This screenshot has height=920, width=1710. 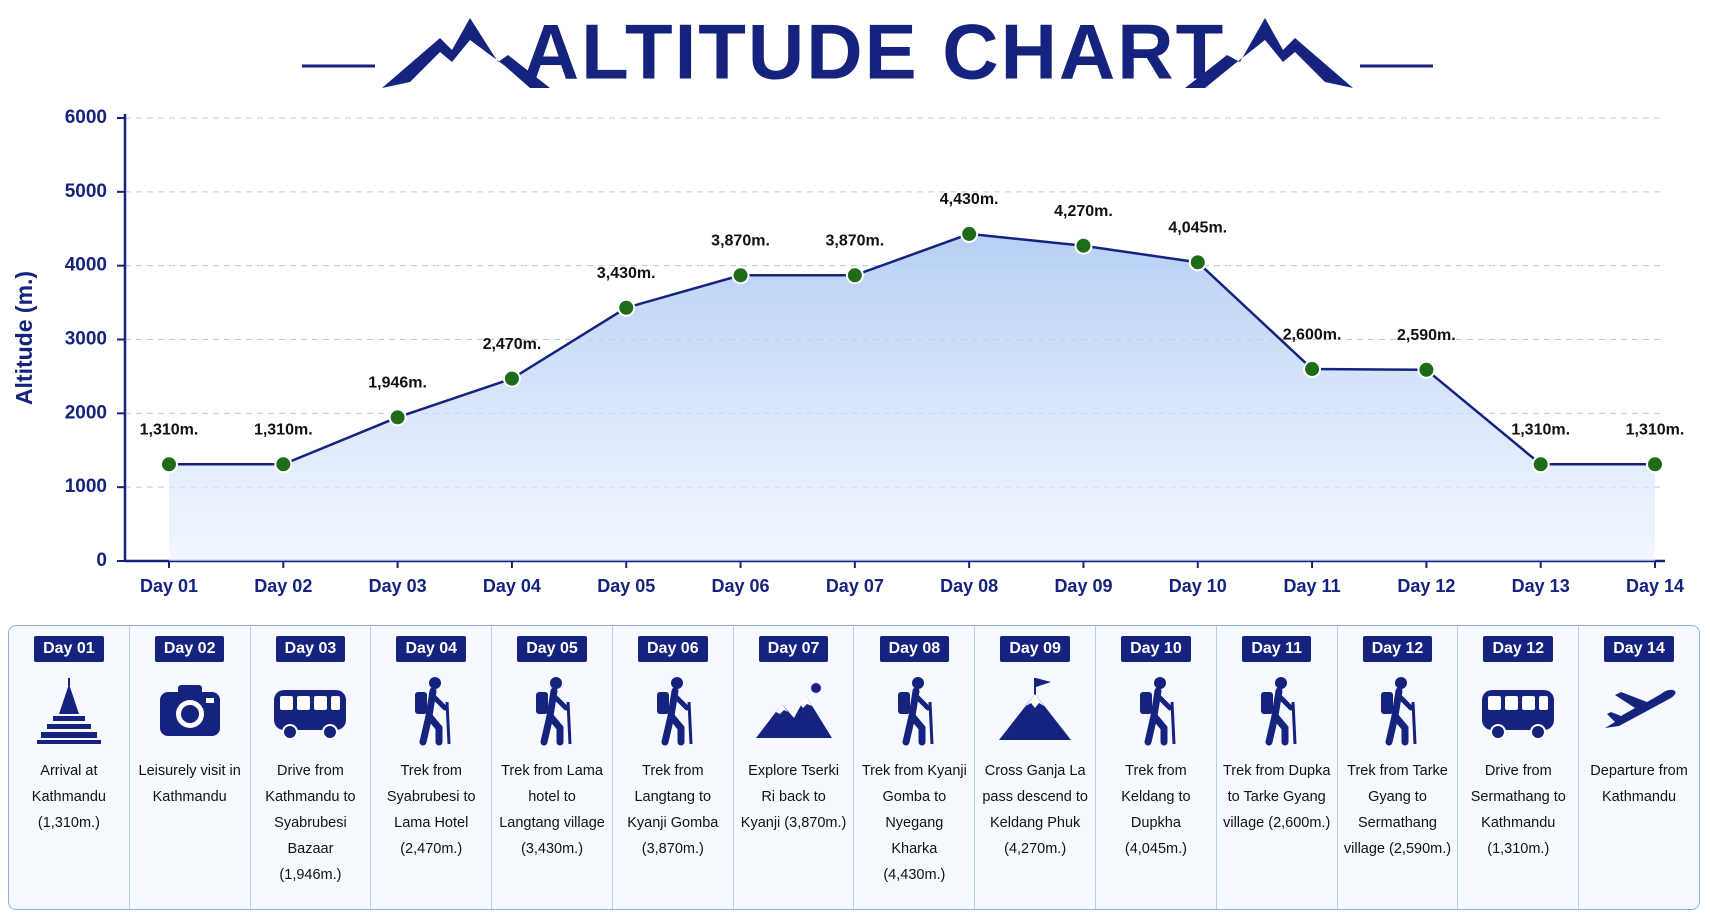 I want to click on x-tick-label: Day 04, so click(x=512, y=586).